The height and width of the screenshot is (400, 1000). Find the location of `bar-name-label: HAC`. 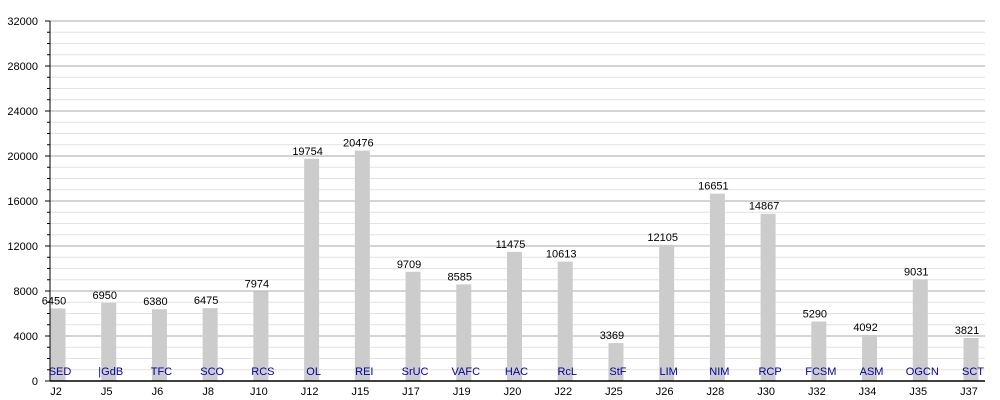

bar-name-label: HAC is located at coordinates (516, 372).